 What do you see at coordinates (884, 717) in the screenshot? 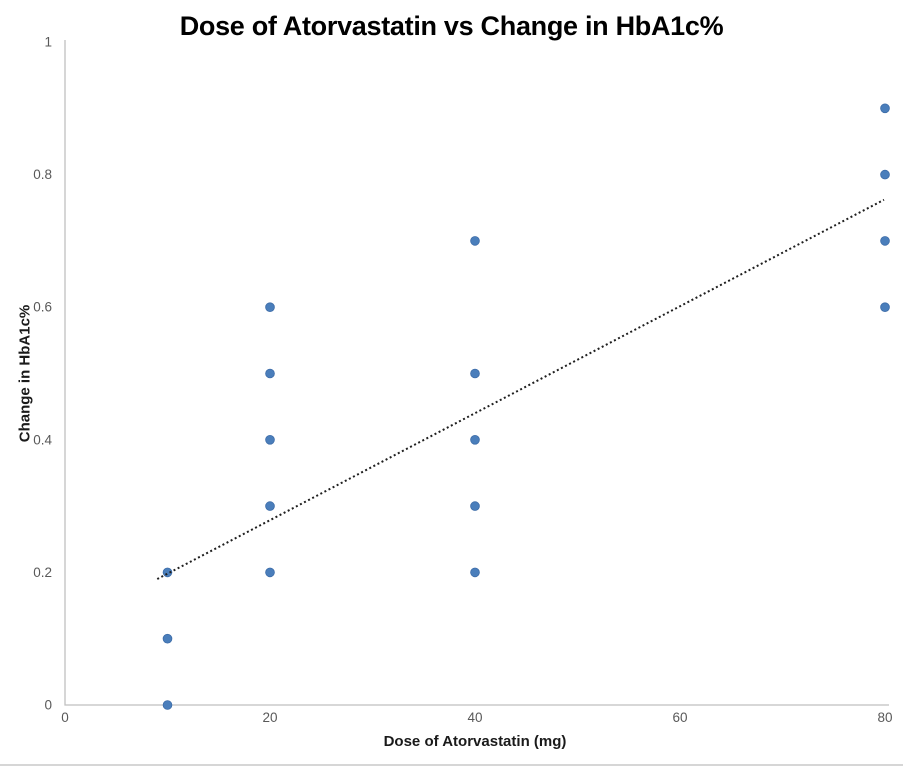
I see `x-tick-label: 80` at bounding box center [884, 717].